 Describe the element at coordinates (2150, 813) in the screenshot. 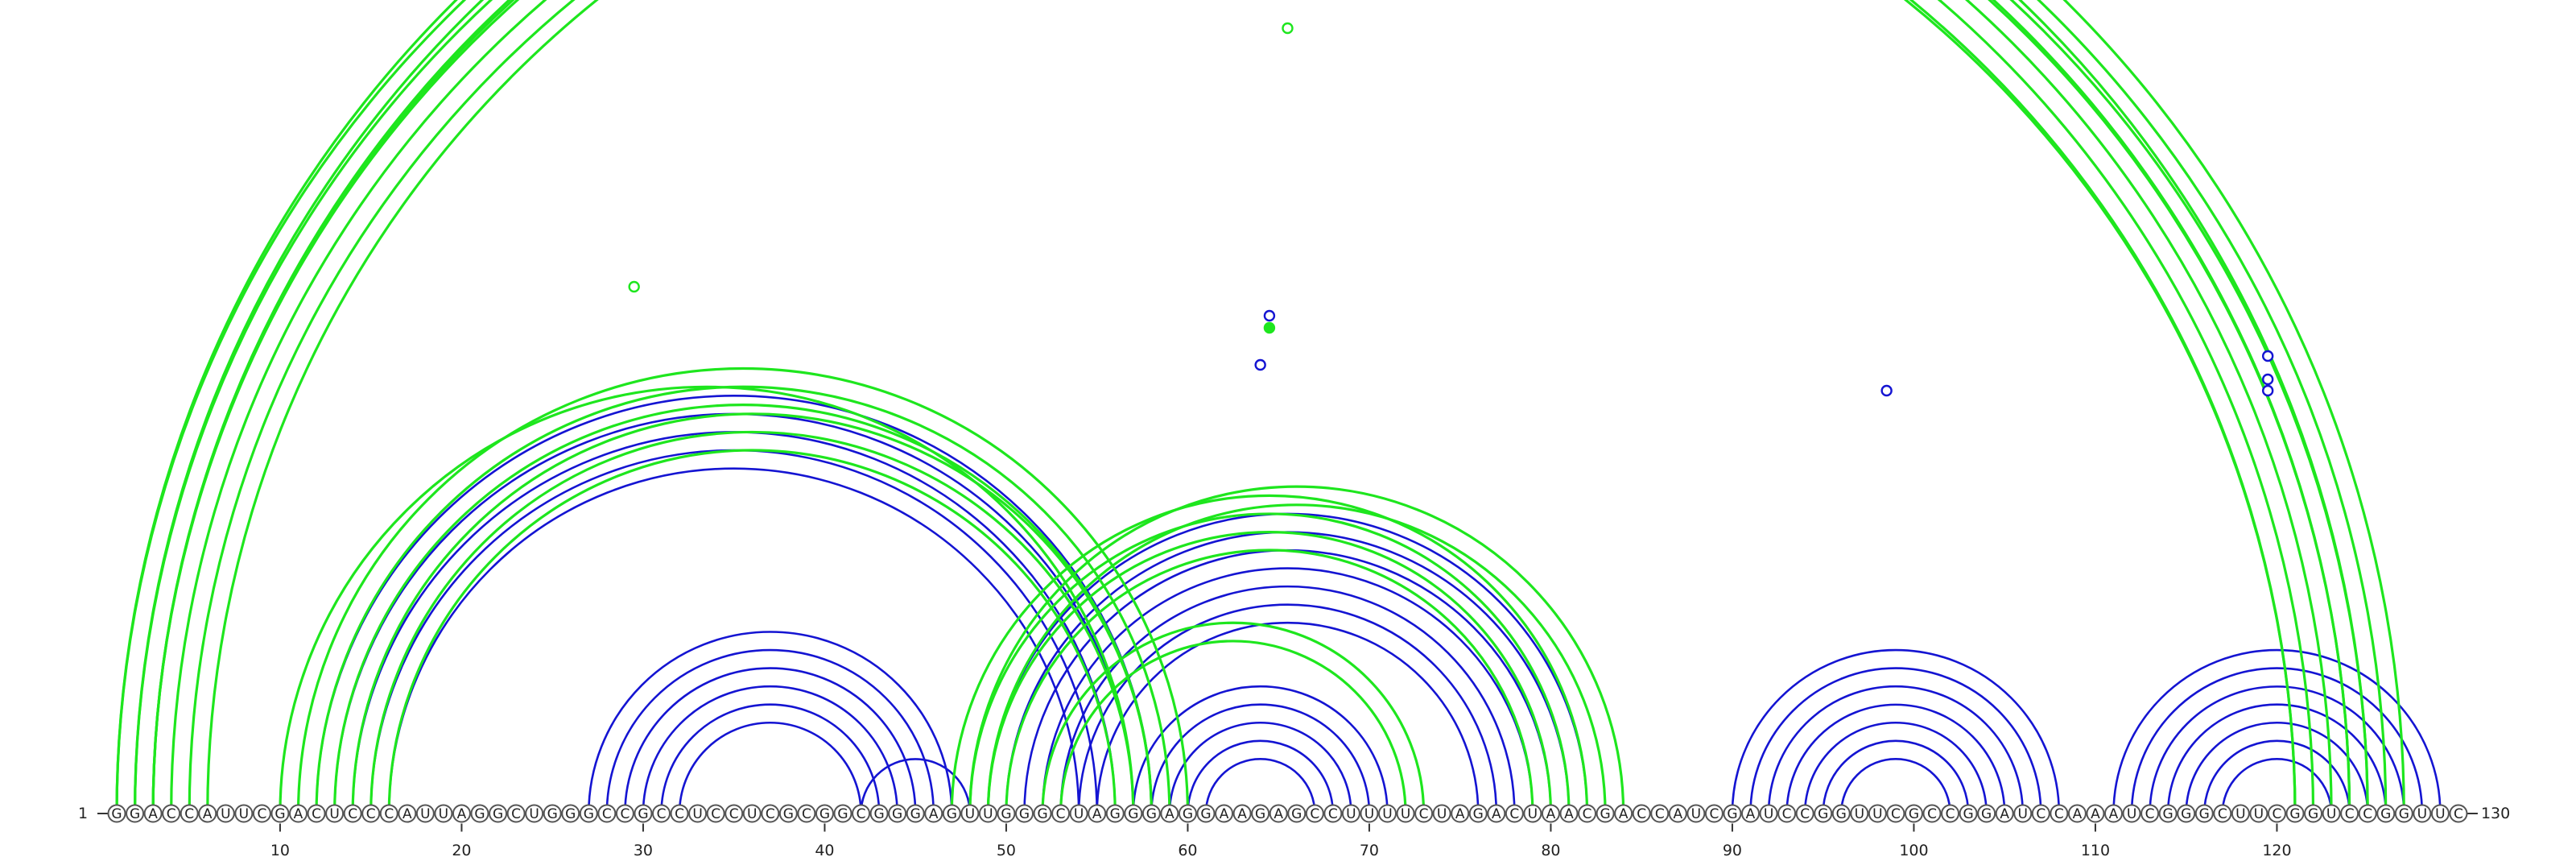

I see `base-113: C` at that location.